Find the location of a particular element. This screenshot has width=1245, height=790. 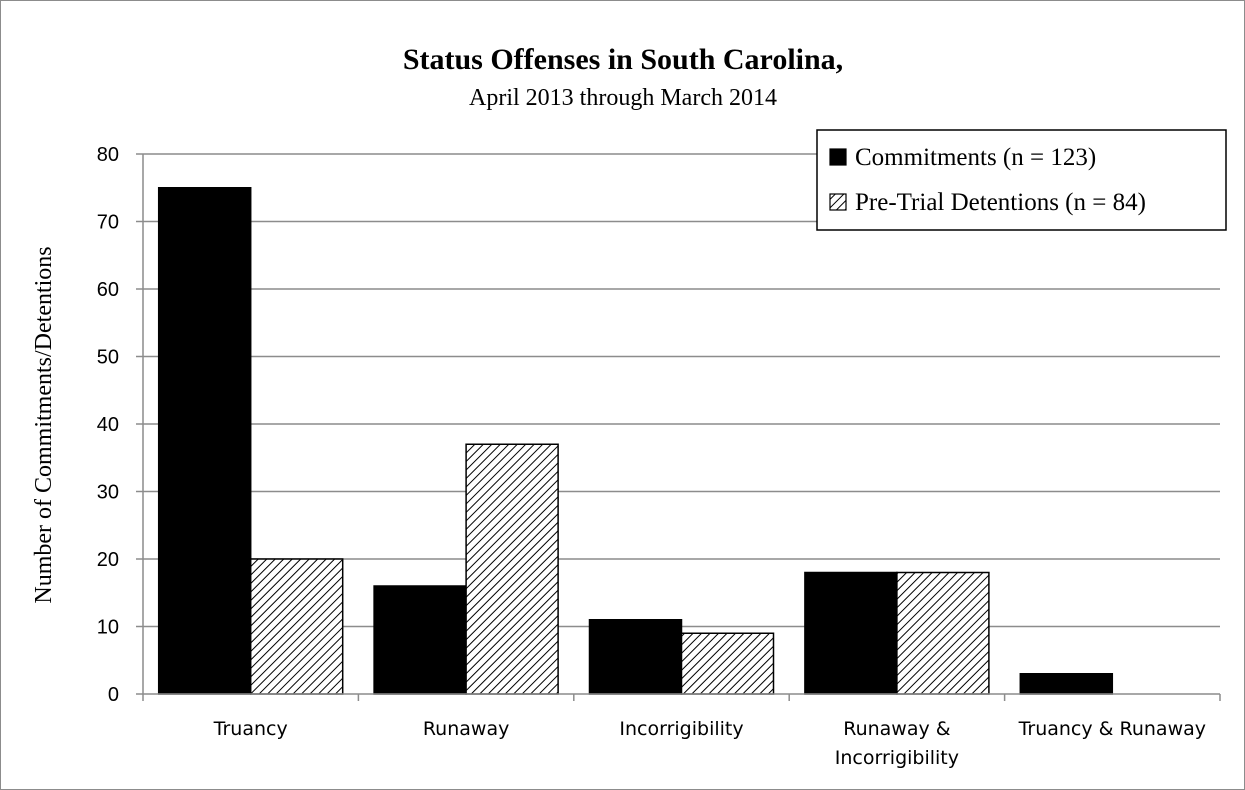

y-tick-label-0: 0 is located at coordinates (113, 695).